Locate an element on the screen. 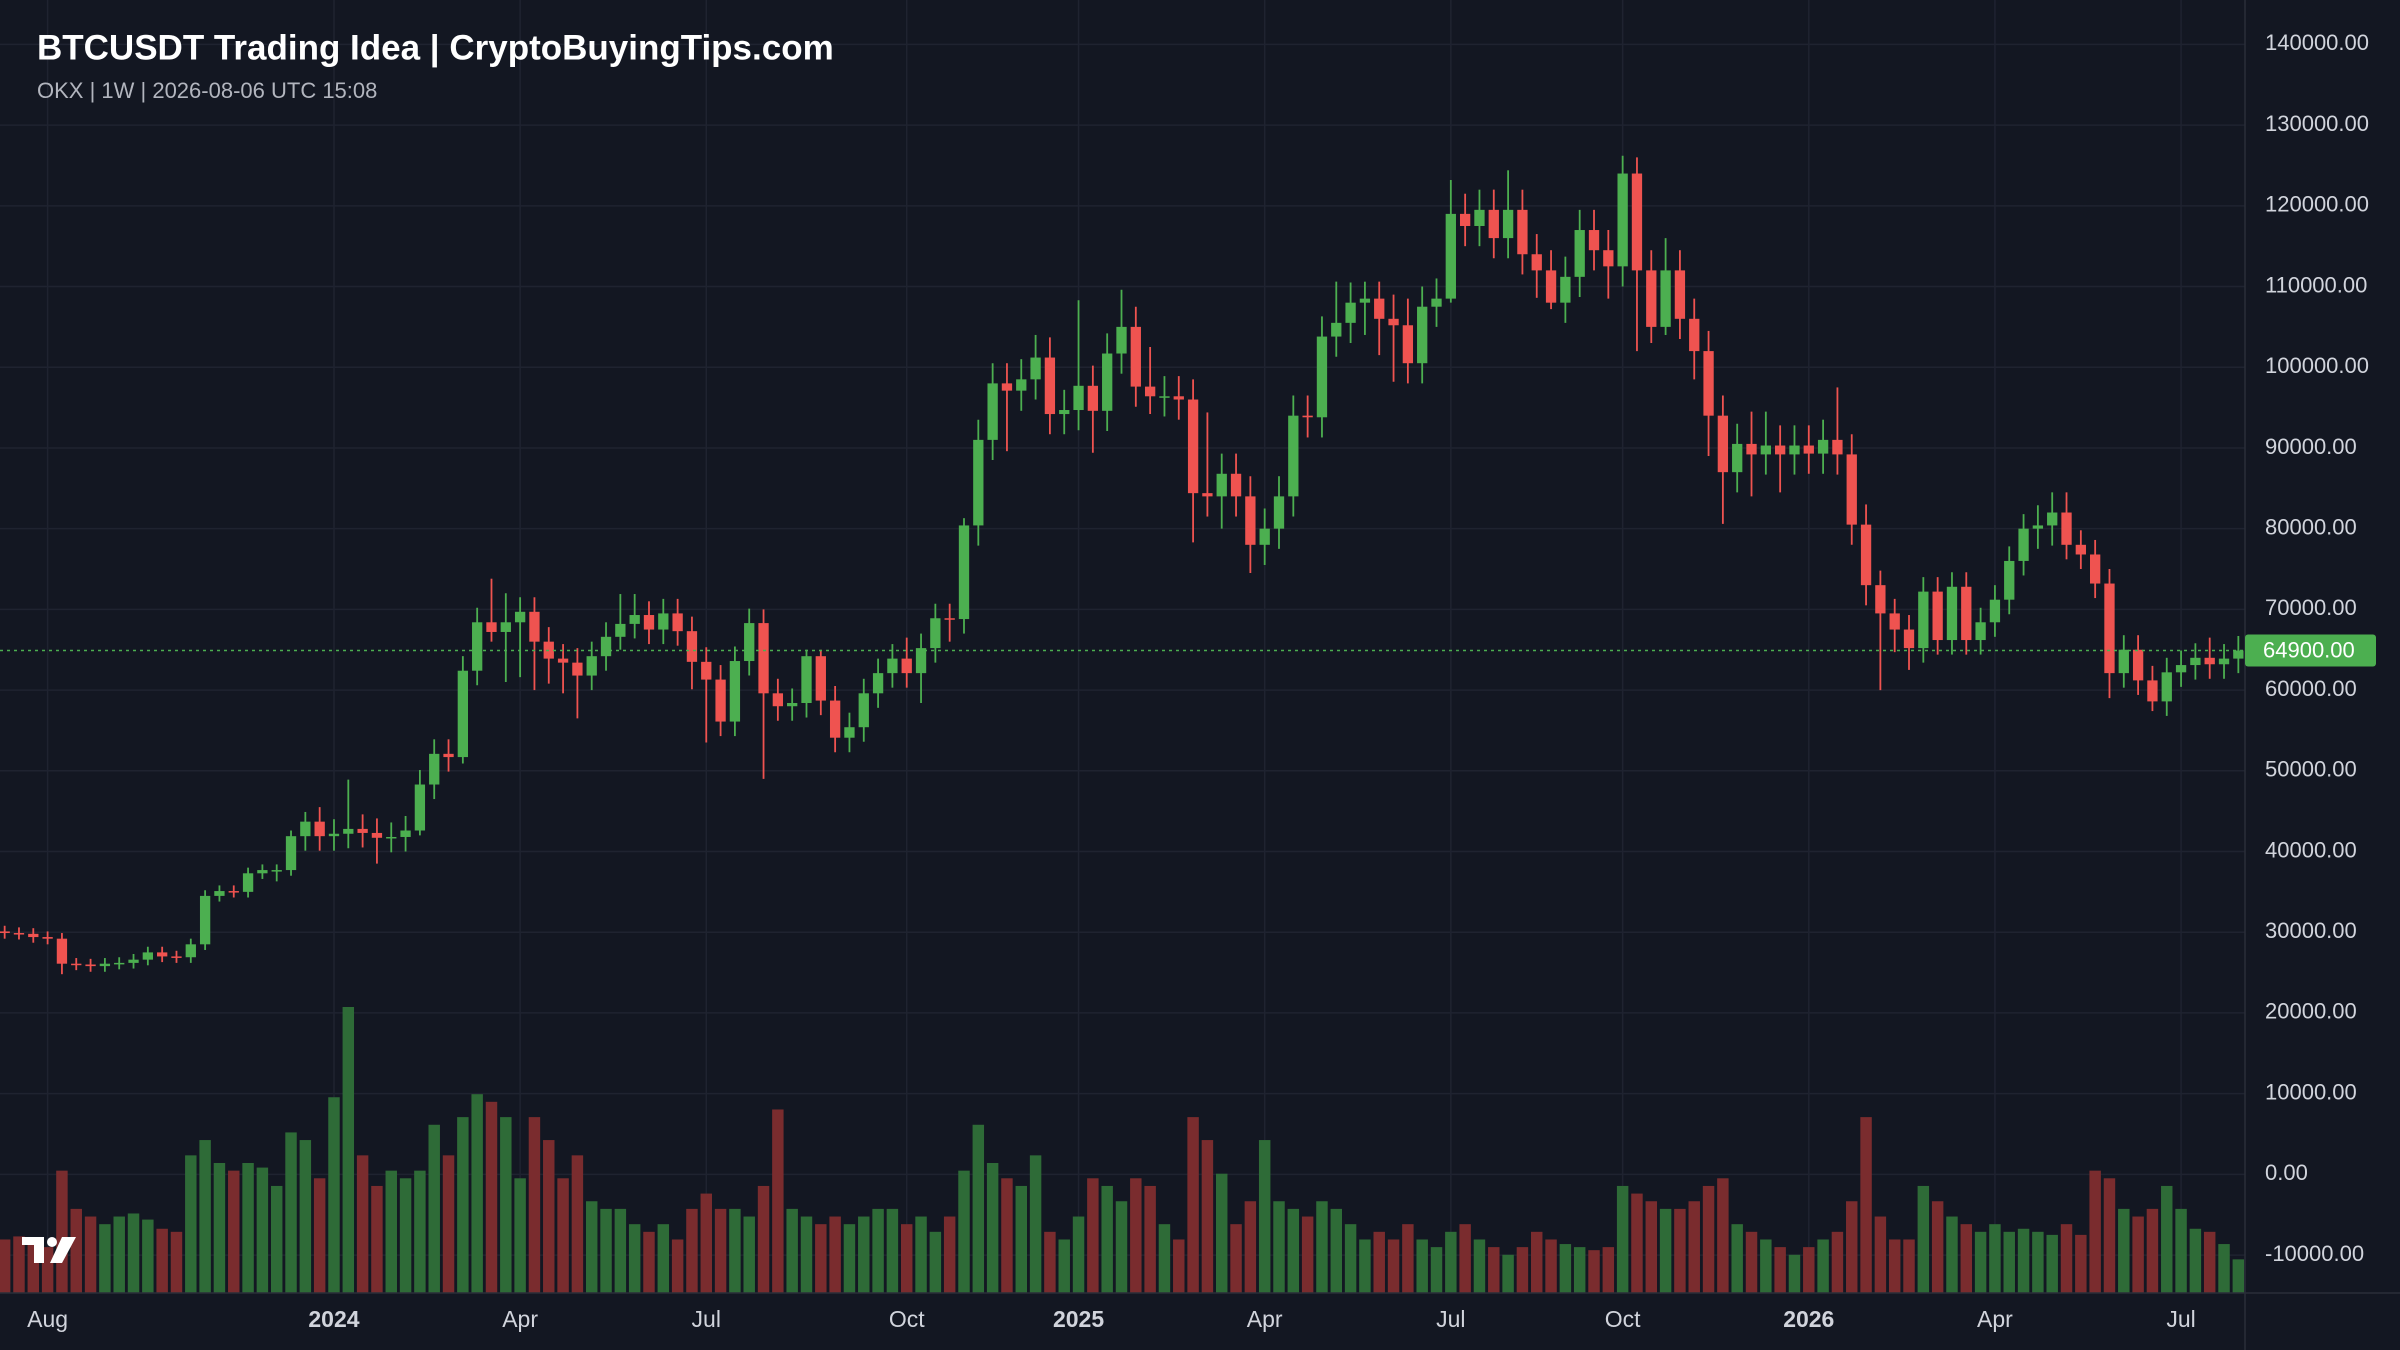  logo-part is located at coordinates (63, 1250).